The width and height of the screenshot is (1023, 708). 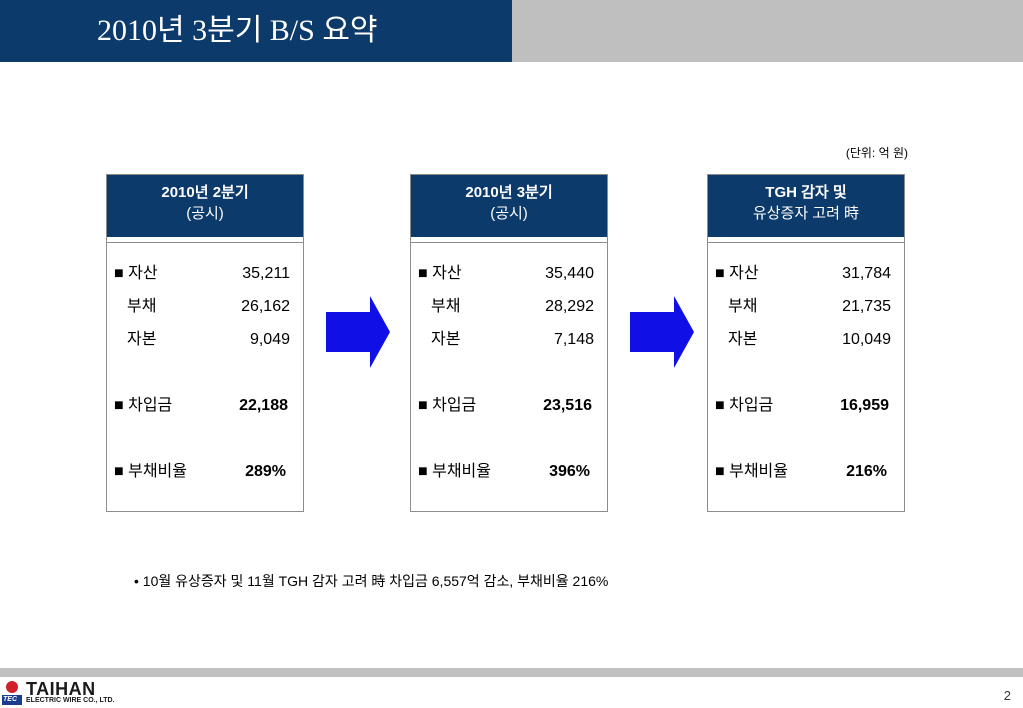 I want to click on footer-divider, so click(x=511, y=672).